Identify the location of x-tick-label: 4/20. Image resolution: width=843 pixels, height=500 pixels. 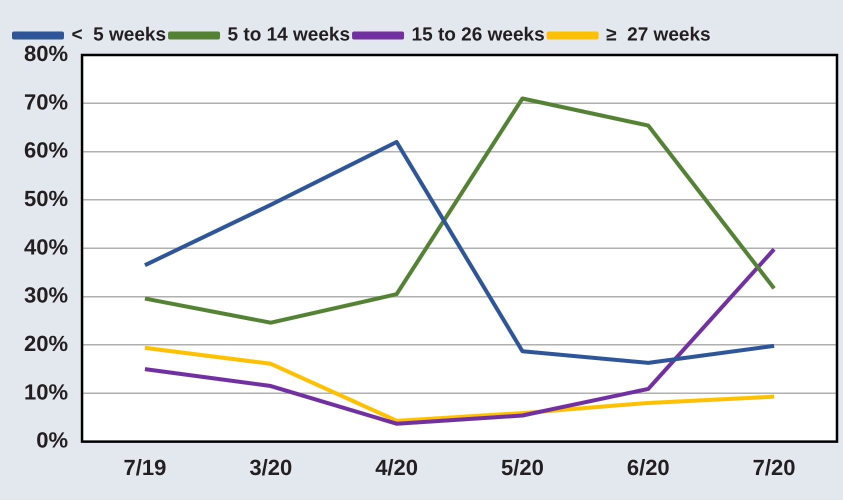
(396, 467).